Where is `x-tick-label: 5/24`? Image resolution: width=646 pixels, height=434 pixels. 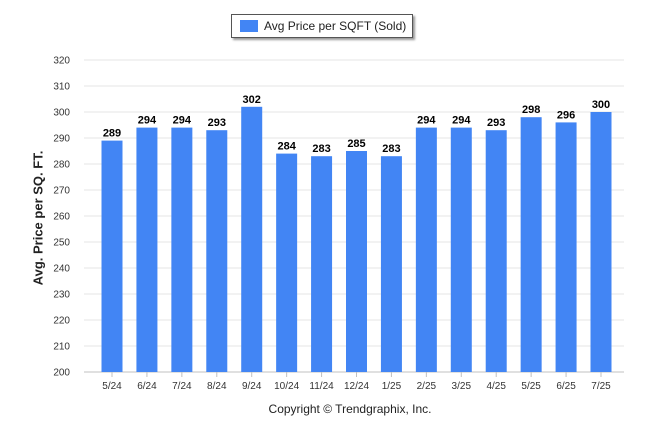
x-tick-label: 5/24 is located at coordinates (112, 386).